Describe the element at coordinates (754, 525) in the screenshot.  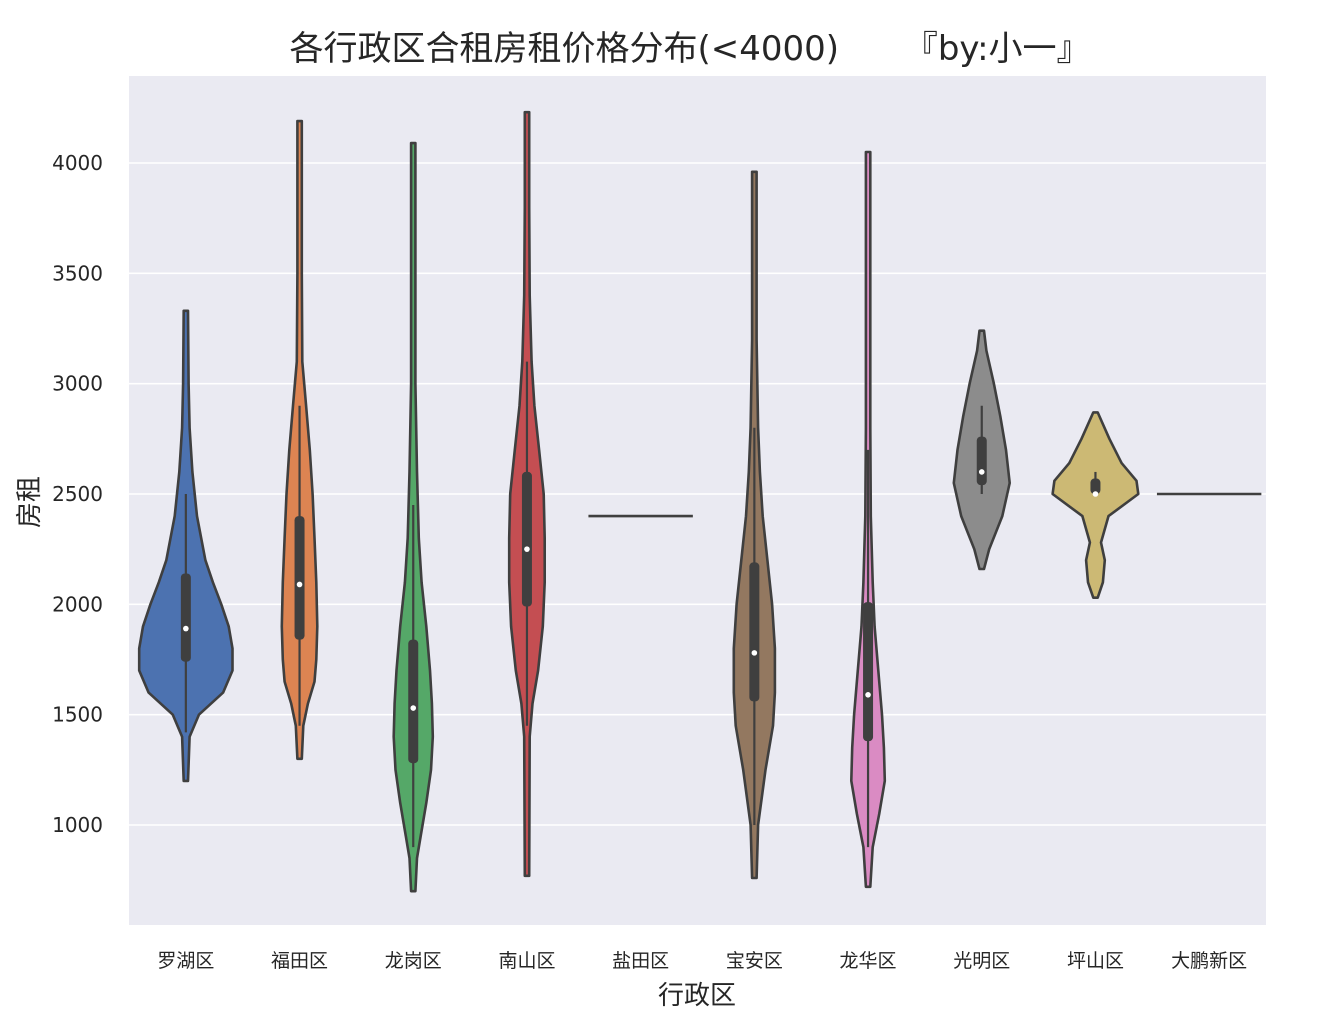
I see `violin-宝安区` at that location.